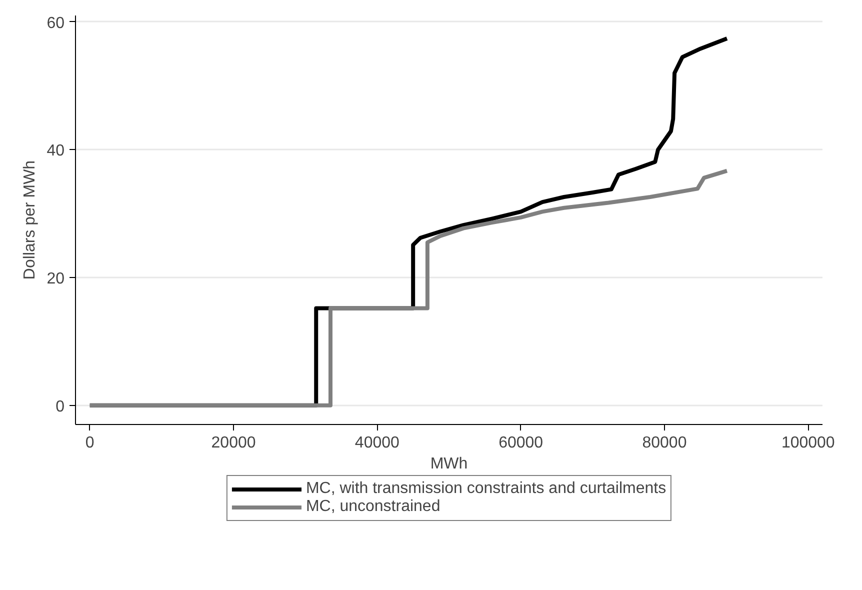  Describe the element at coordinates (808, 443) in the screenshot. I see `x-tick-label: 100000` at that location.